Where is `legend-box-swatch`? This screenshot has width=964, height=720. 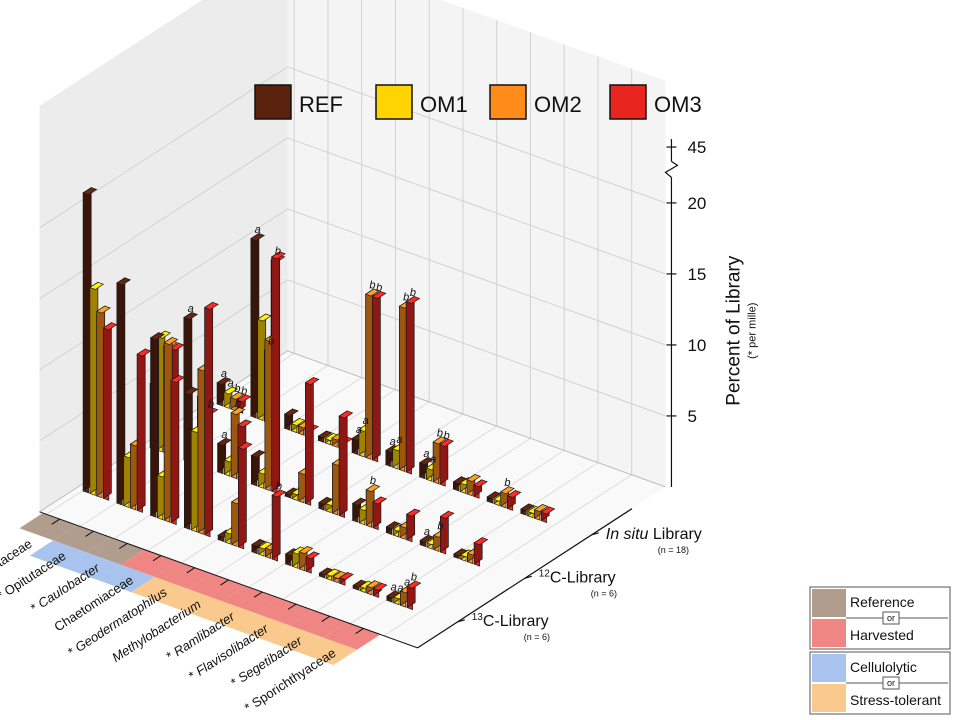
legend-box-swatch is located at coordinates (829, 698).